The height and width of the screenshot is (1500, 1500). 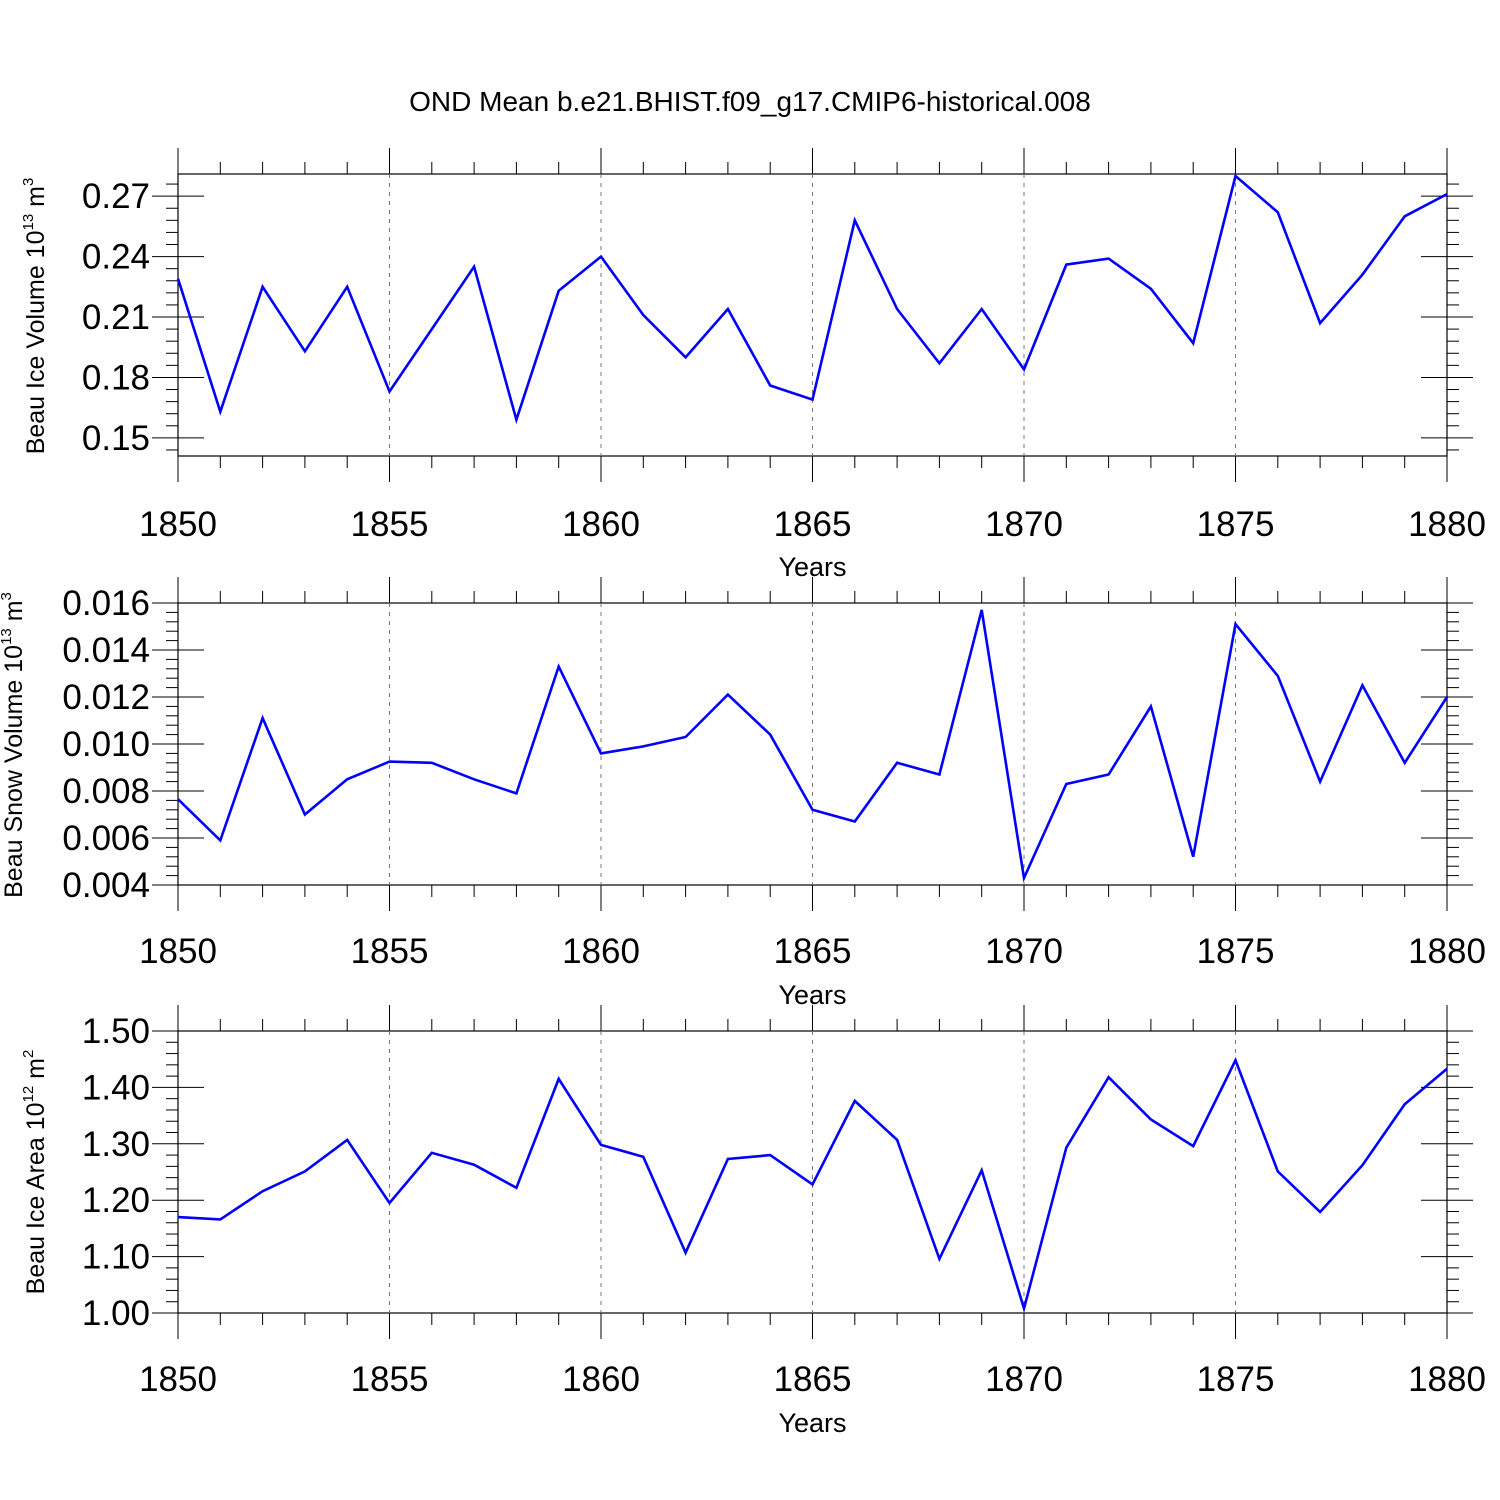 I want to click on y-tick-label: 0.24, so click(x=116, y=257).